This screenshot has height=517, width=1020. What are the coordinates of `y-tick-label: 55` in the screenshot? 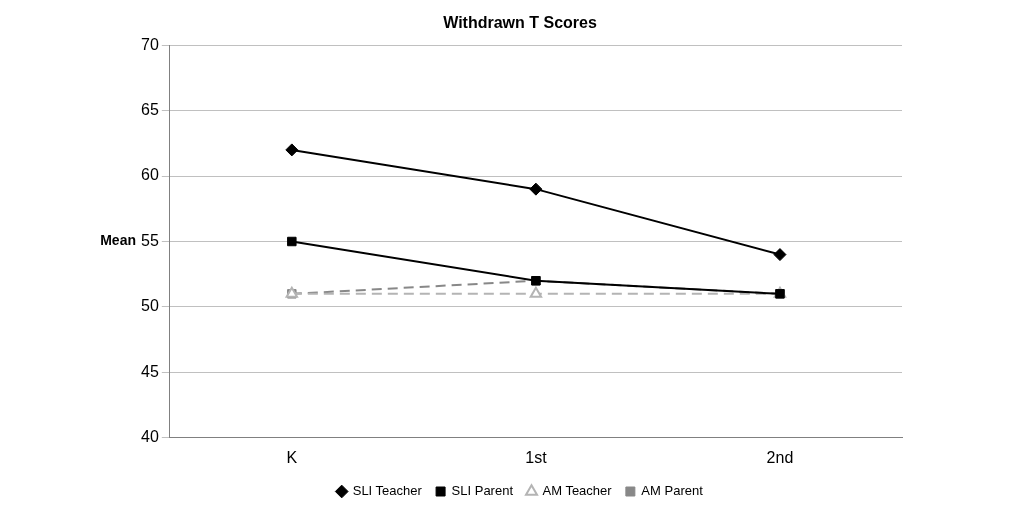 It's located at (150, 240).